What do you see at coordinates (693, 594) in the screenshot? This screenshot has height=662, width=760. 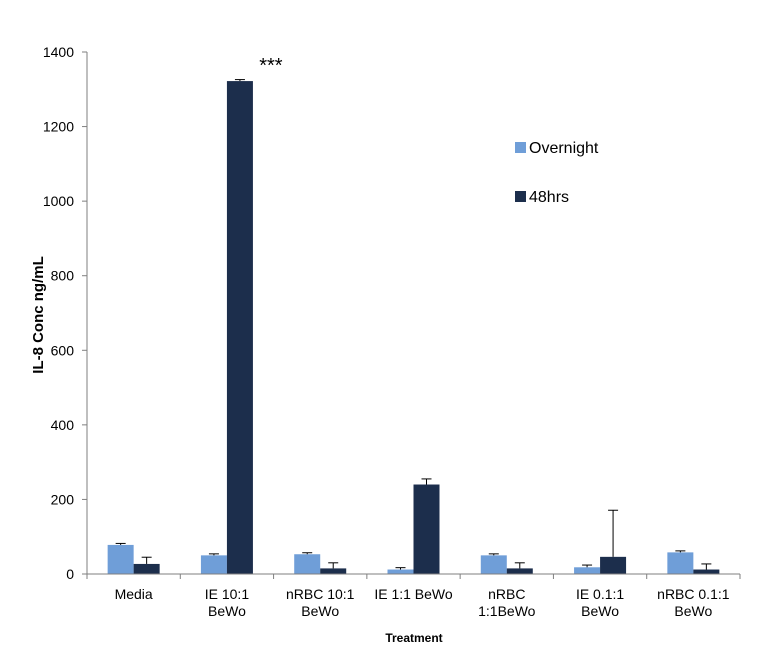 I see `x-tick-label: nRBC 0.1:1` at bounding box center [693, 594].